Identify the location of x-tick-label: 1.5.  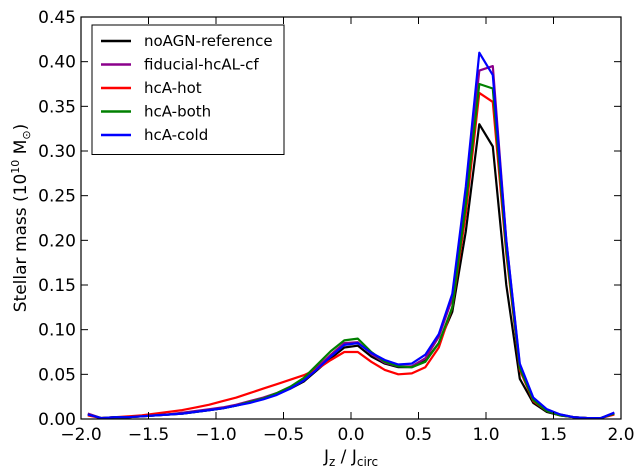
(553, 435).